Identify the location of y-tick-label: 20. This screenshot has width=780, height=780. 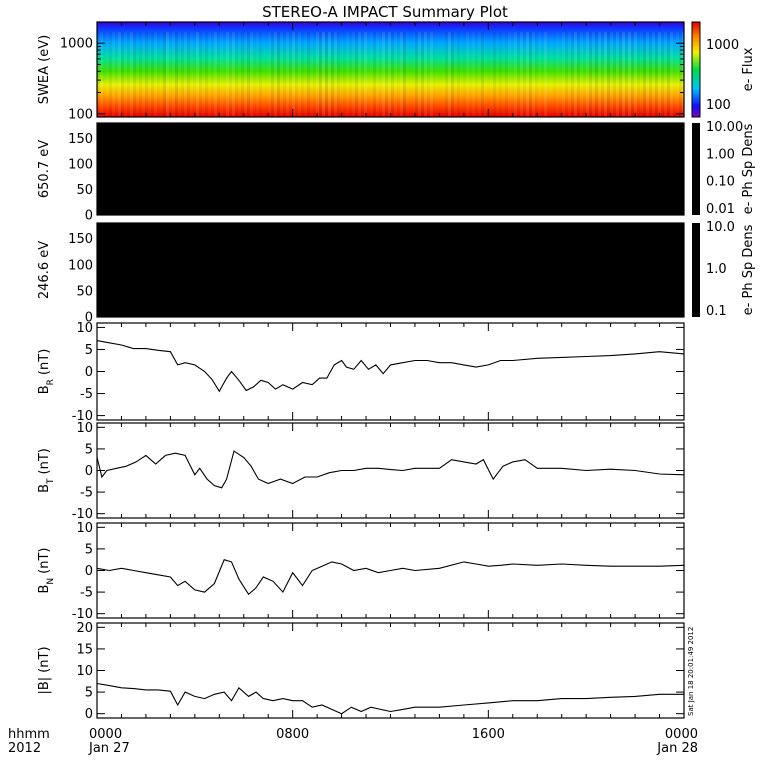
(84, 628).